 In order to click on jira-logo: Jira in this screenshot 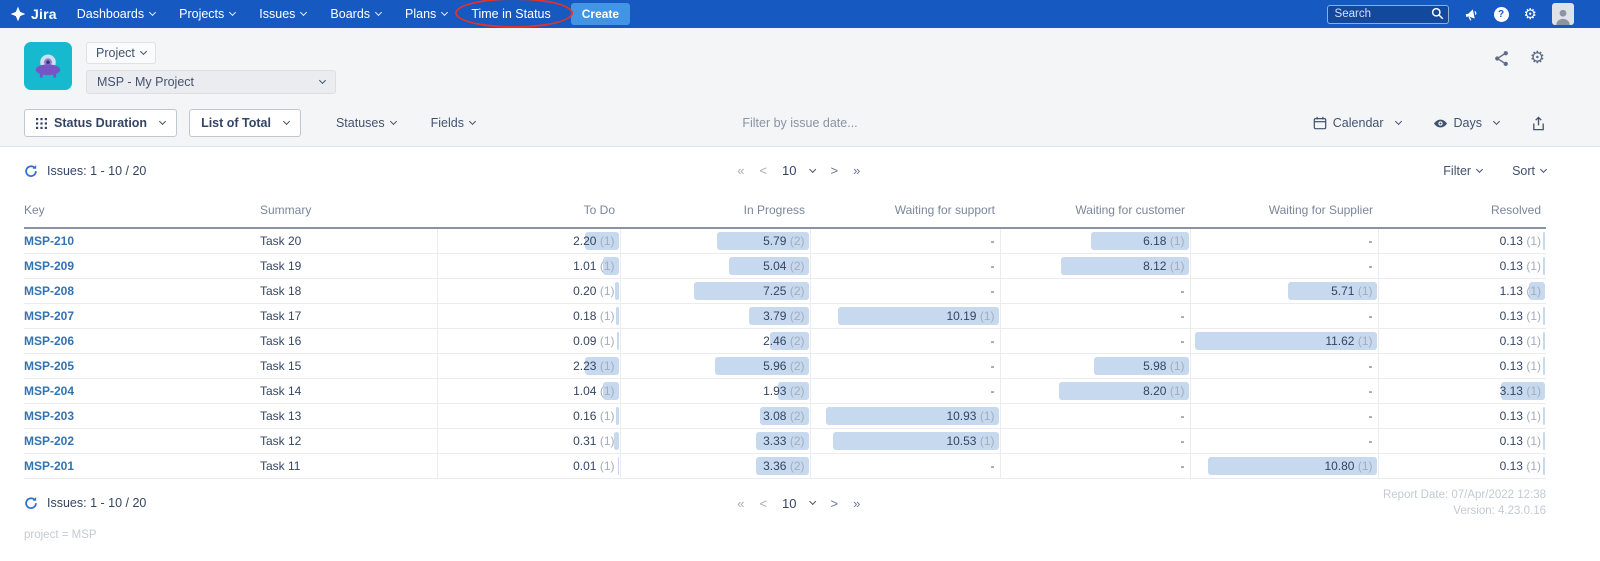, I will do `click(33, 14)`.